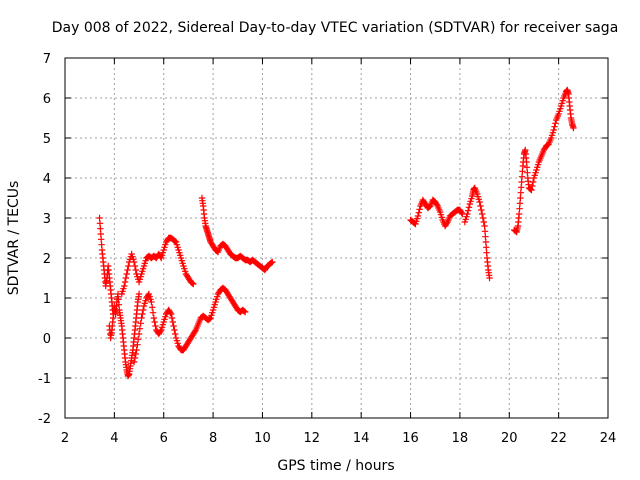  Describe the element at coordinates (47, 299) in the screenshot. I see `y-tick-label: 1` at that location.